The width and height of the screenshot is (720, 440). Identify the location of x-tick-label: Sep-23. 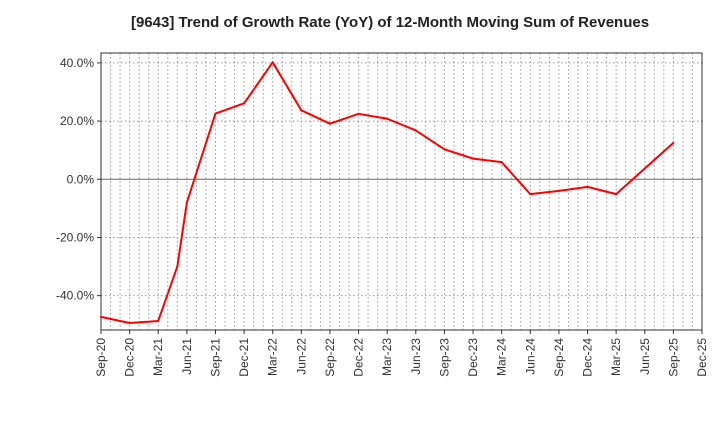
(444, 357).